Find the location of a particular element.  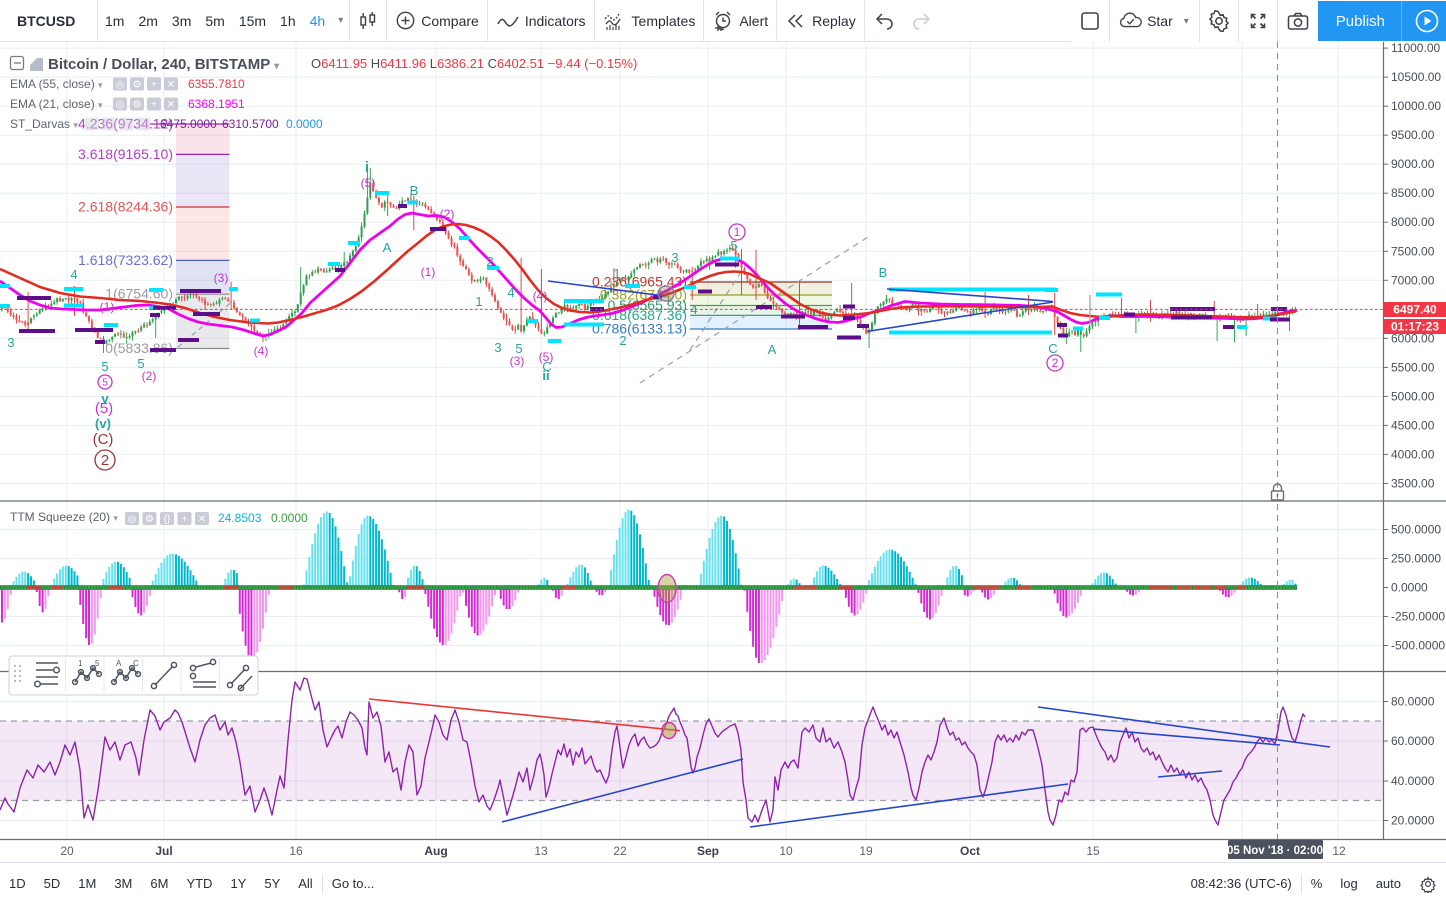

svg-text: 6355.7810 is located at coordinates (216, 84).